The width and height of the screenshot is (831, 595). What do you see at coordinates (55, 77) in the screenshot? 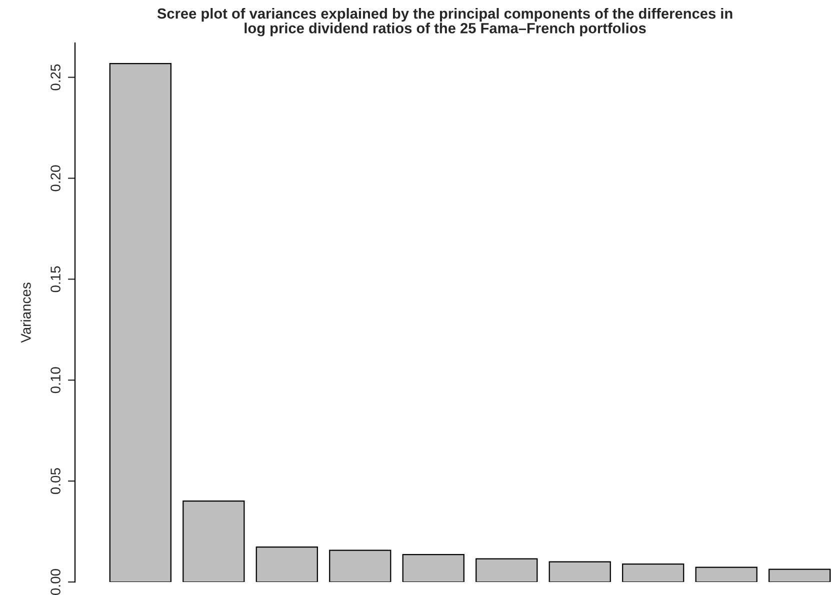
I see `y-tick-label: 0.25` at bounding box center [55, 77].